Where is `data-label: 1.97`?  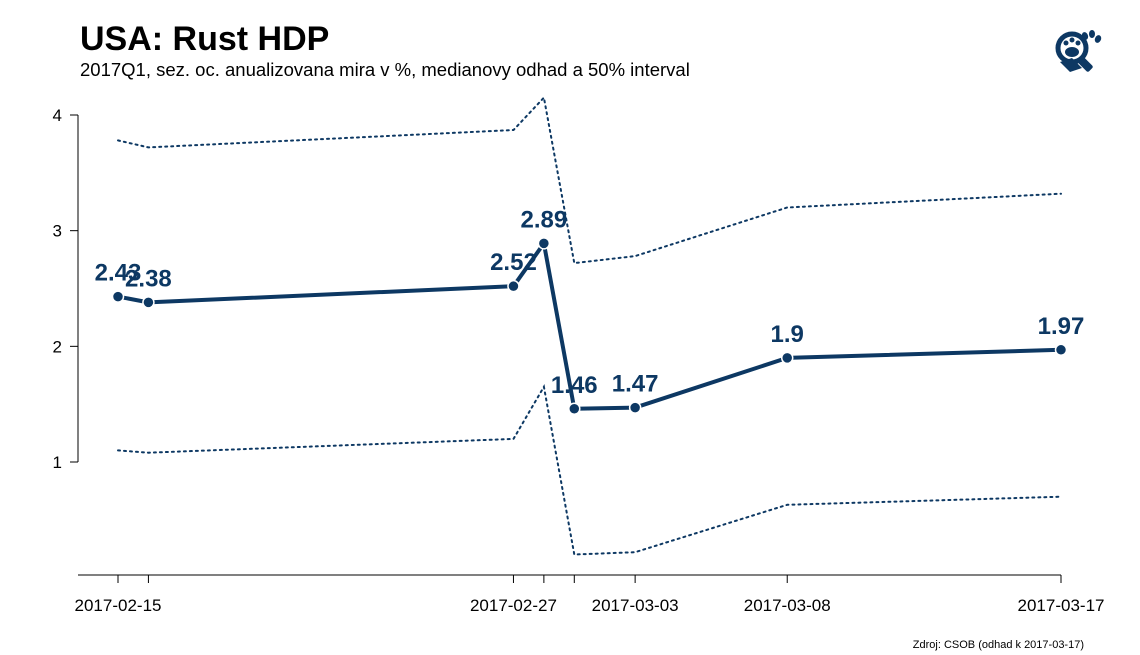
data-label: 1.97 is located at coordinates (1061, 326).